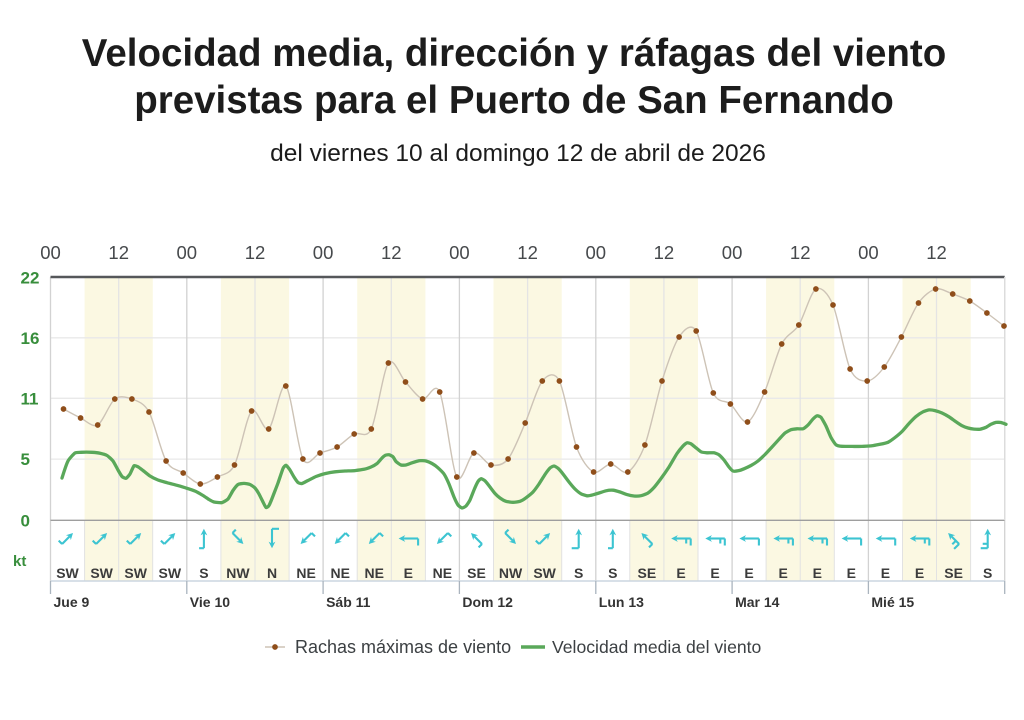 This screenshot has width=1024, height=720. Describe the element at coordinates (72, 602) in the screenshot. I see `svg-text: Jue 9` at that location.